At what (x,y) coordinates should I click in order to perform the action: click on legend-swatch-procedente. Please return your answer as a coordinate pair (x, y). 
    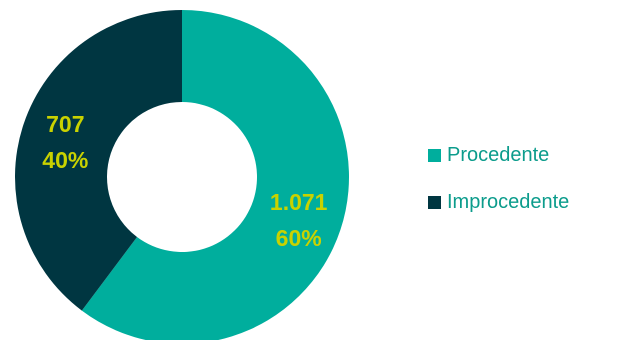
    Looking at the image, I should click on (434, 155).